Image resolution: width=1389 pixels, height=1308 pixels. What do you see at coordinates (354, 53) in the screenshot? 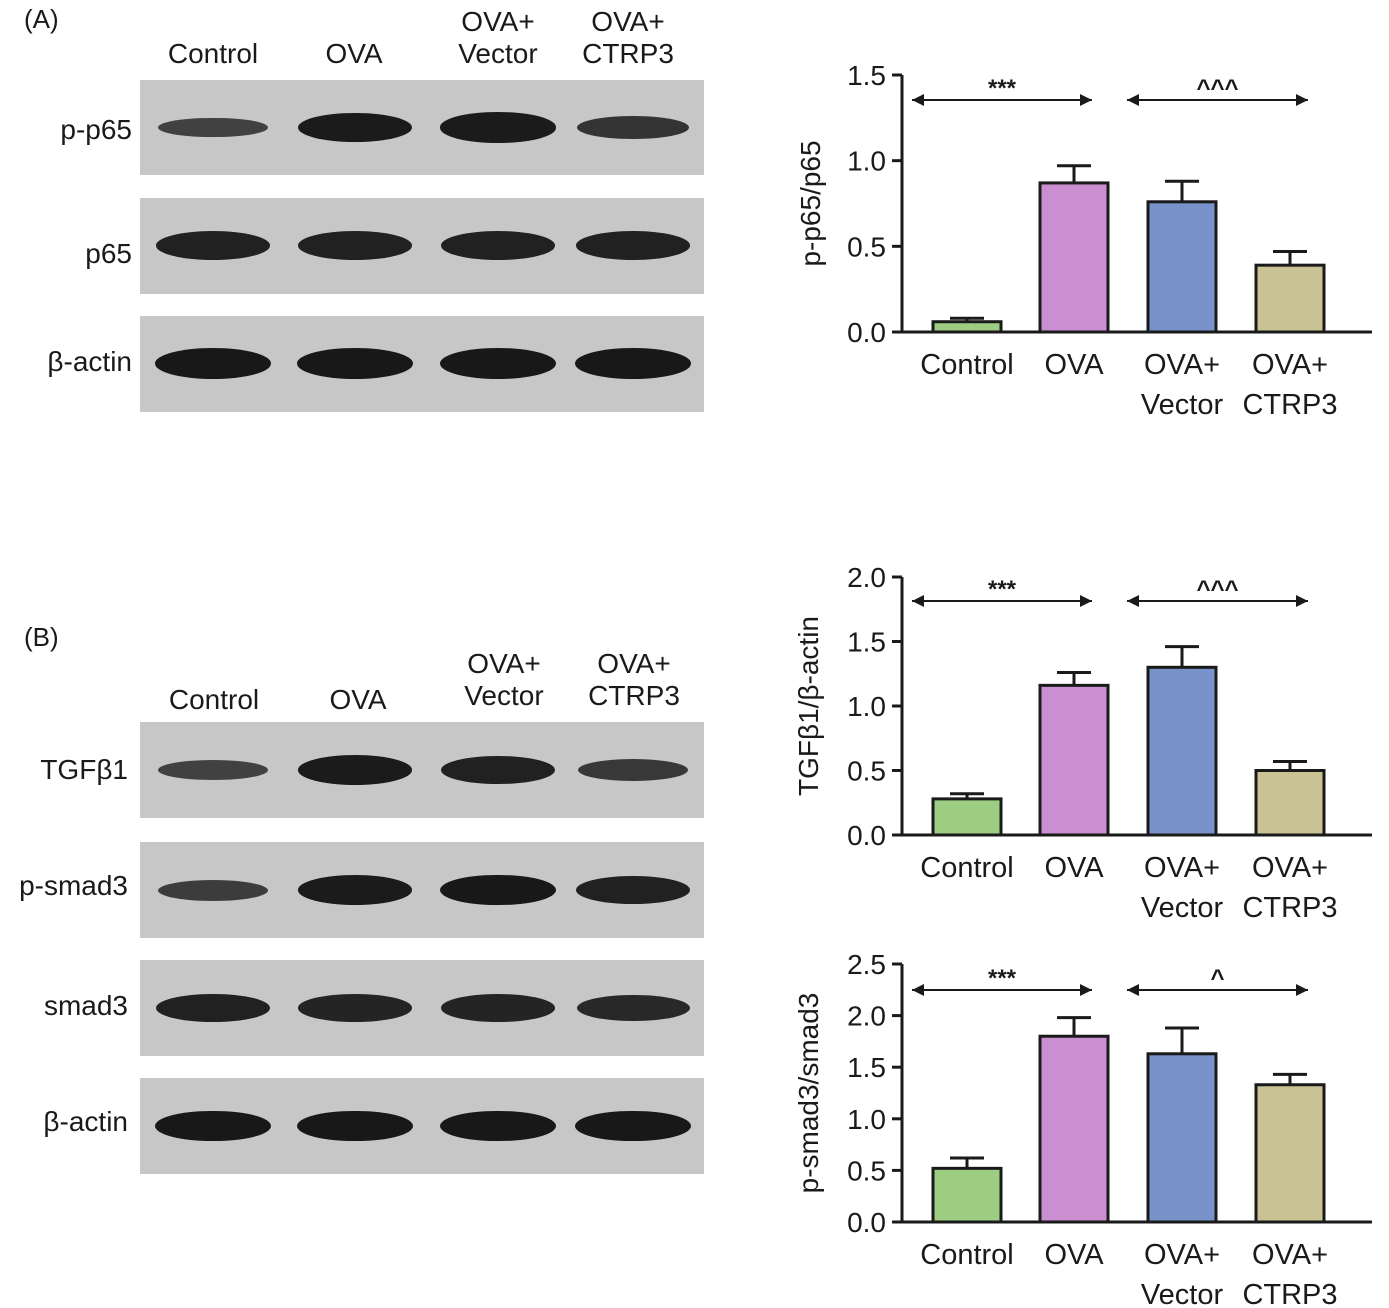
I see `lane-header-ova-a: OVA` at bounding box center [354, 53].